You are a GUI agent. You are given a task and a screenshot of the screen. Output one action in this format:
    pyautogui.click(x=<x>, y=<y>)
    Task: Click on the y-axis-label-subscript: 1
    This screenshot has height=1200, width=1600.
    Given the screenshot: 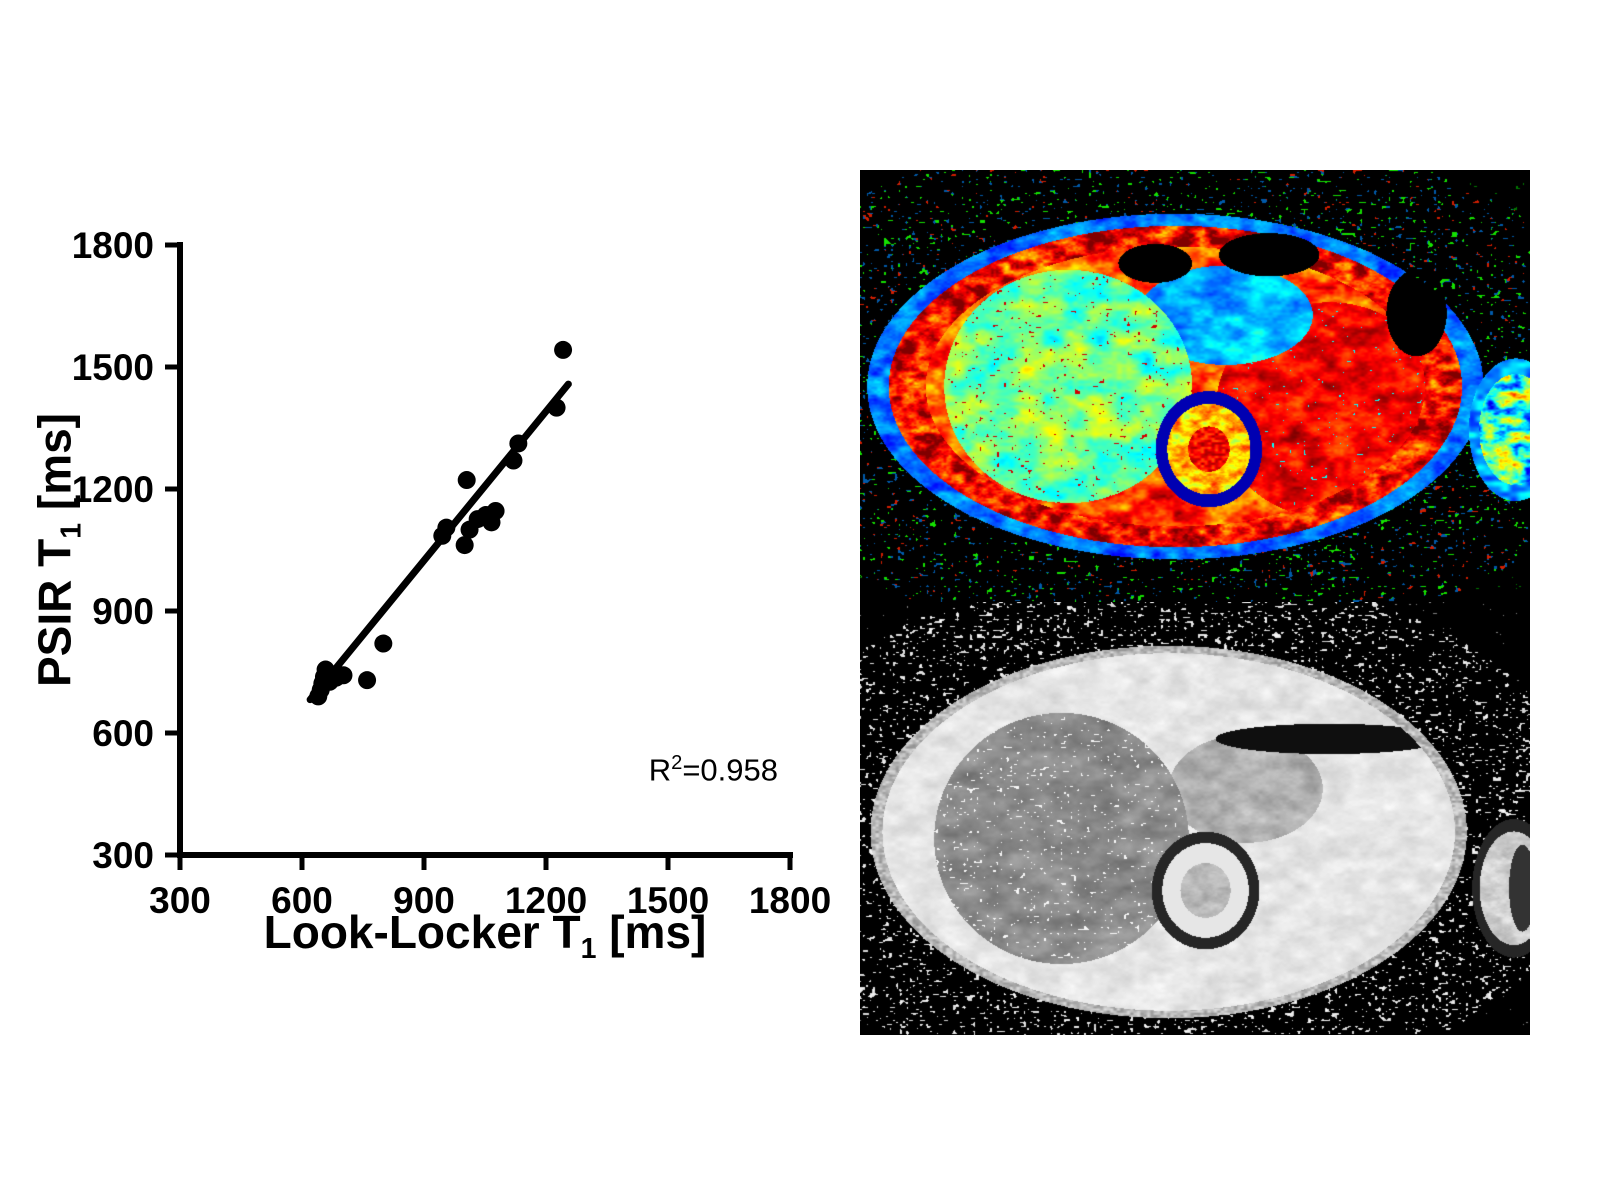 What is the action you would take?
    pyautogui.click(x=71, y=530)
    